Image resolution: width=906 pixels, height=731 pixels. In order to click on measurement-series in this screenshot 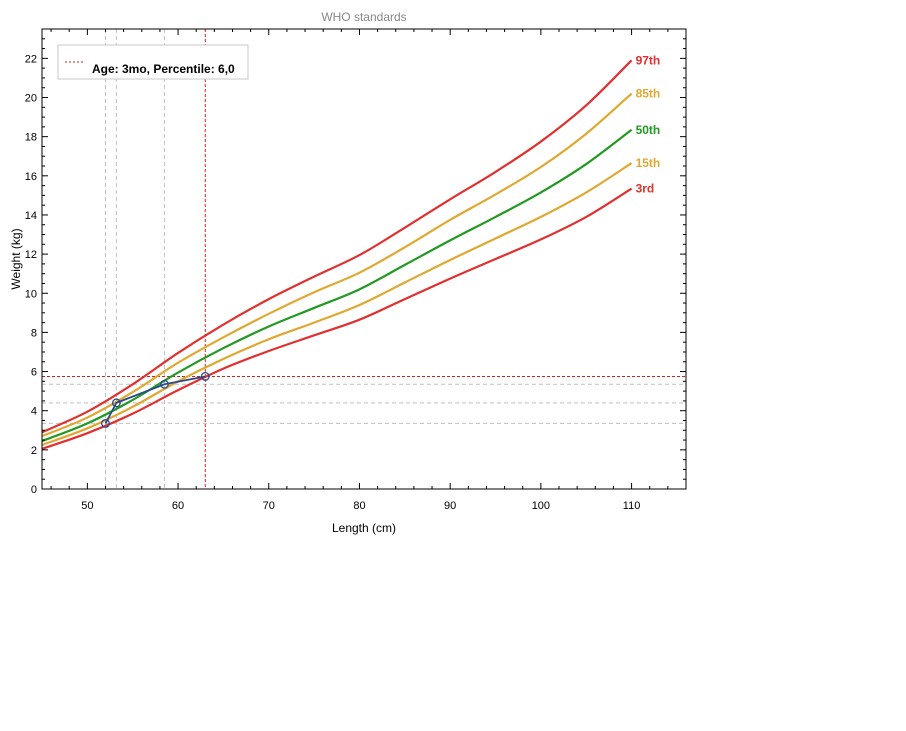, I will do `click(155, 399)`.